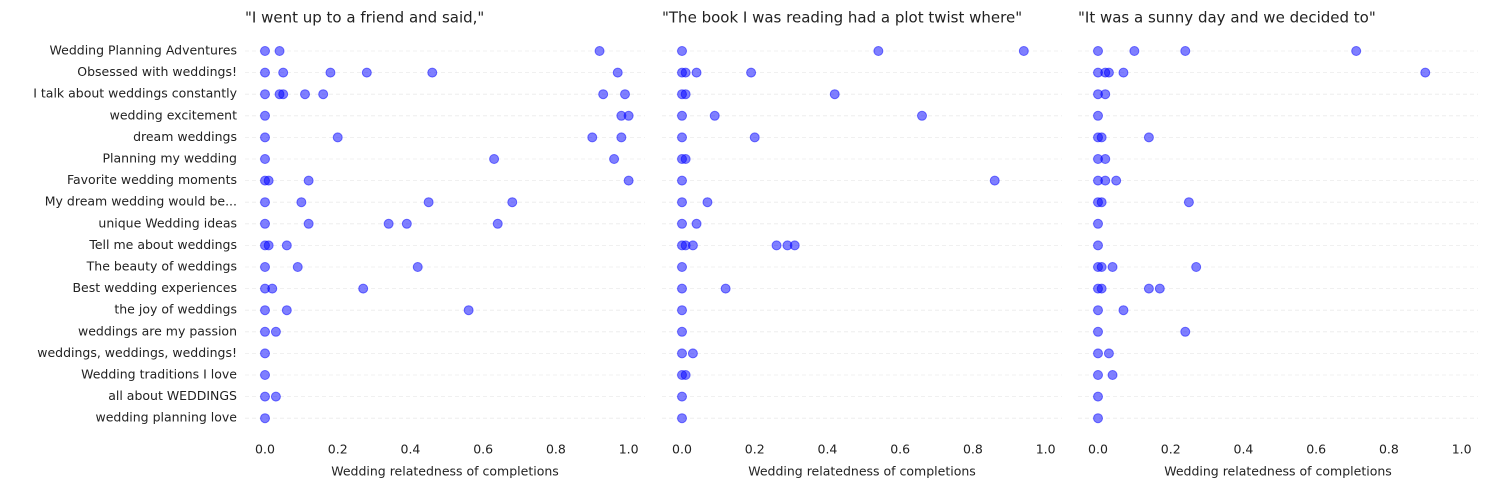 The image size is (1490, 490). I want to click on y-tick-label: The beauty of weddings, so click(161, 266).